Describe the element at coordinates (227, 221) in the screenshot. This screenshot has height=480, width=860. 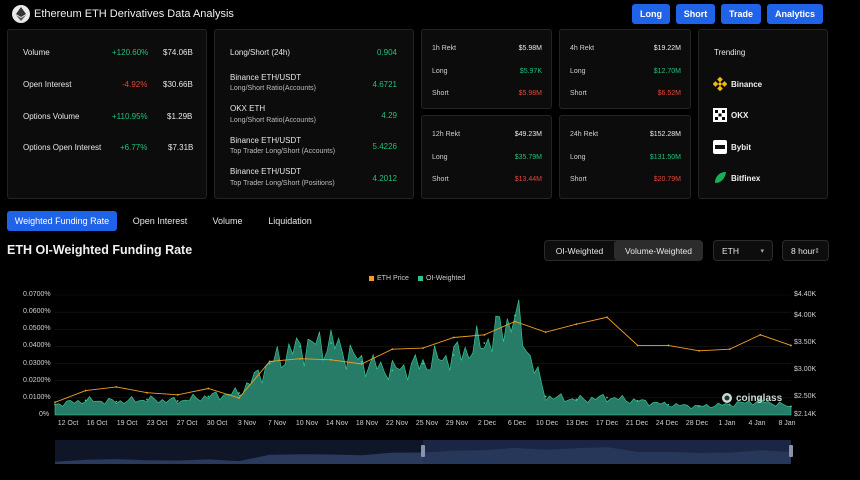
I see `tab-volume: Volume` at that location.